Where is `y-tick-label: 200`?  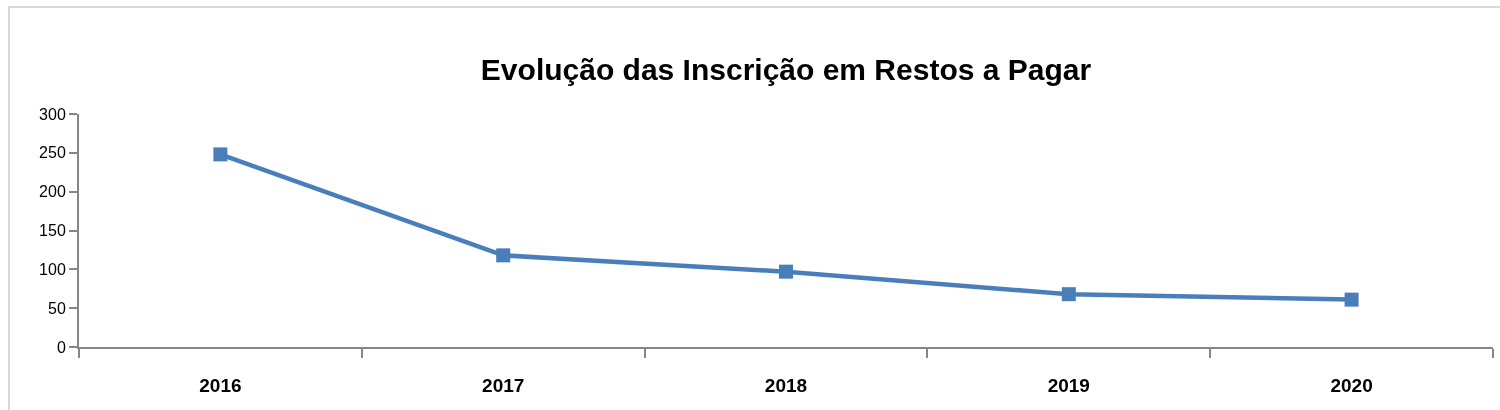 y-tick-label: 200 is located at coordinates (52, 192).